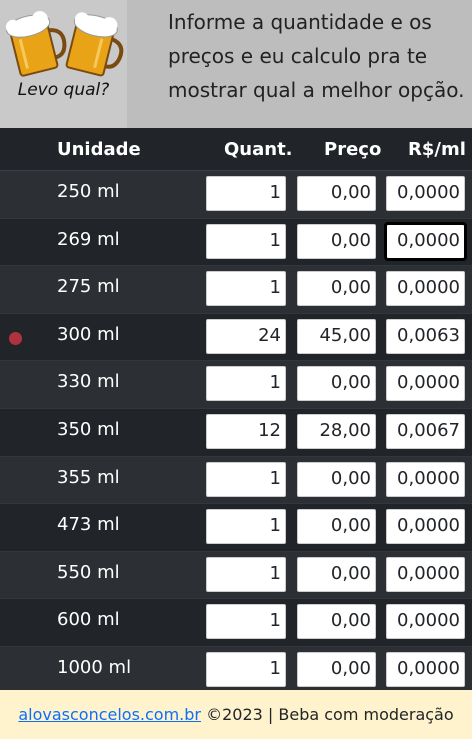  I want to click on best-option-indicator, so click(15, 338).